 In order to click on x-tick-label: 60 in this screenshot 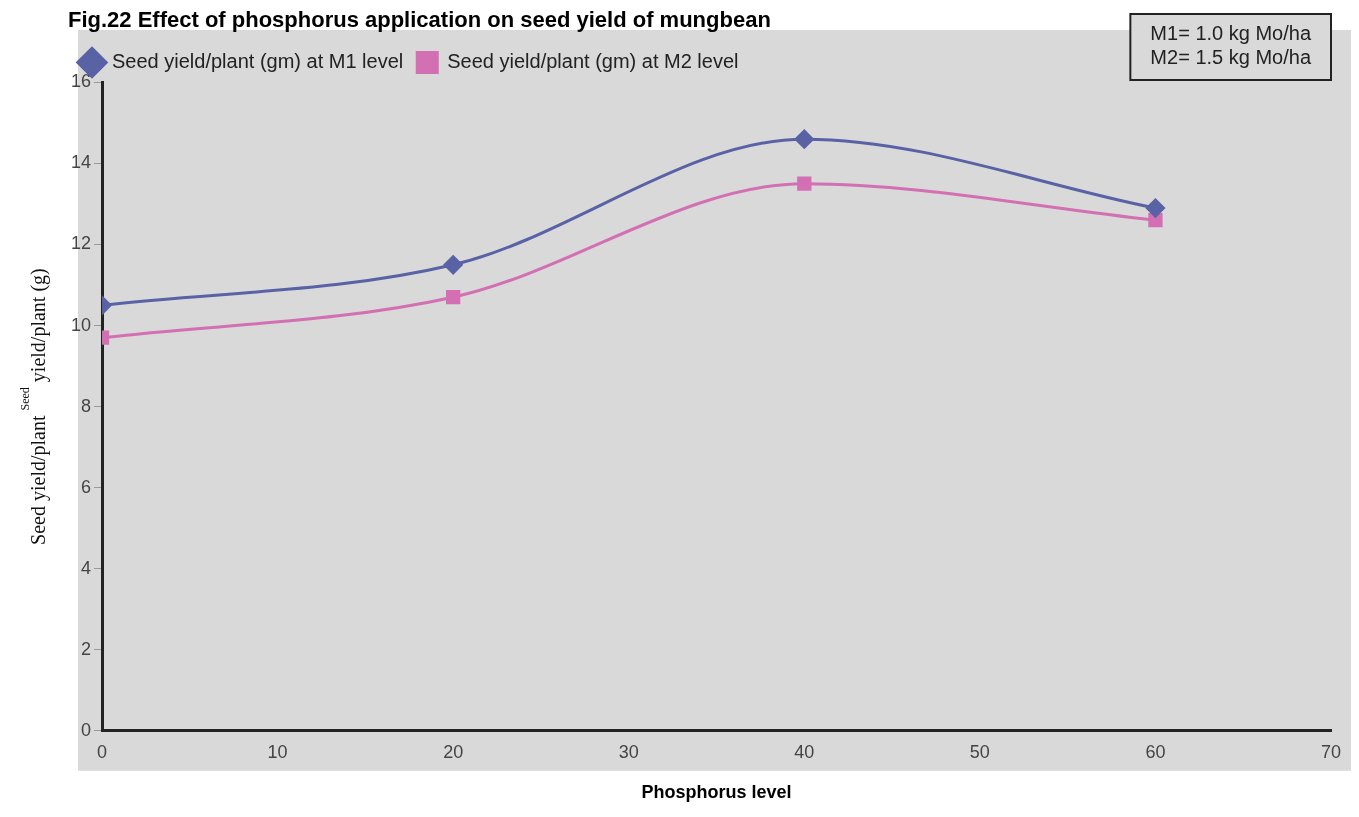, I will do `click(1155, 751)`.